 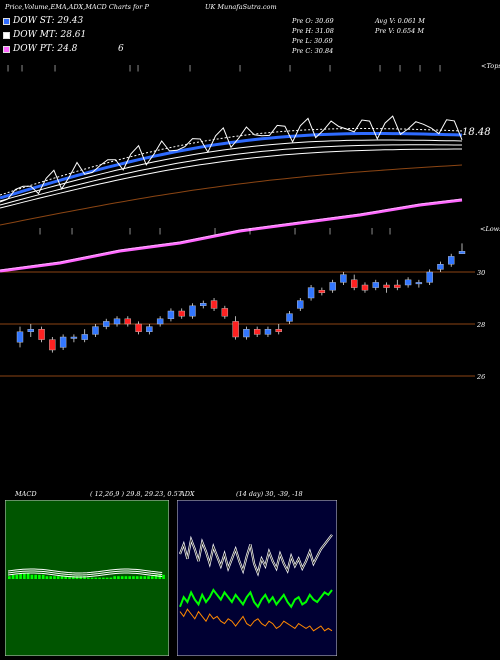 I want to click on stat-open: Pre O: 30.69, so click(x=313, y=21).